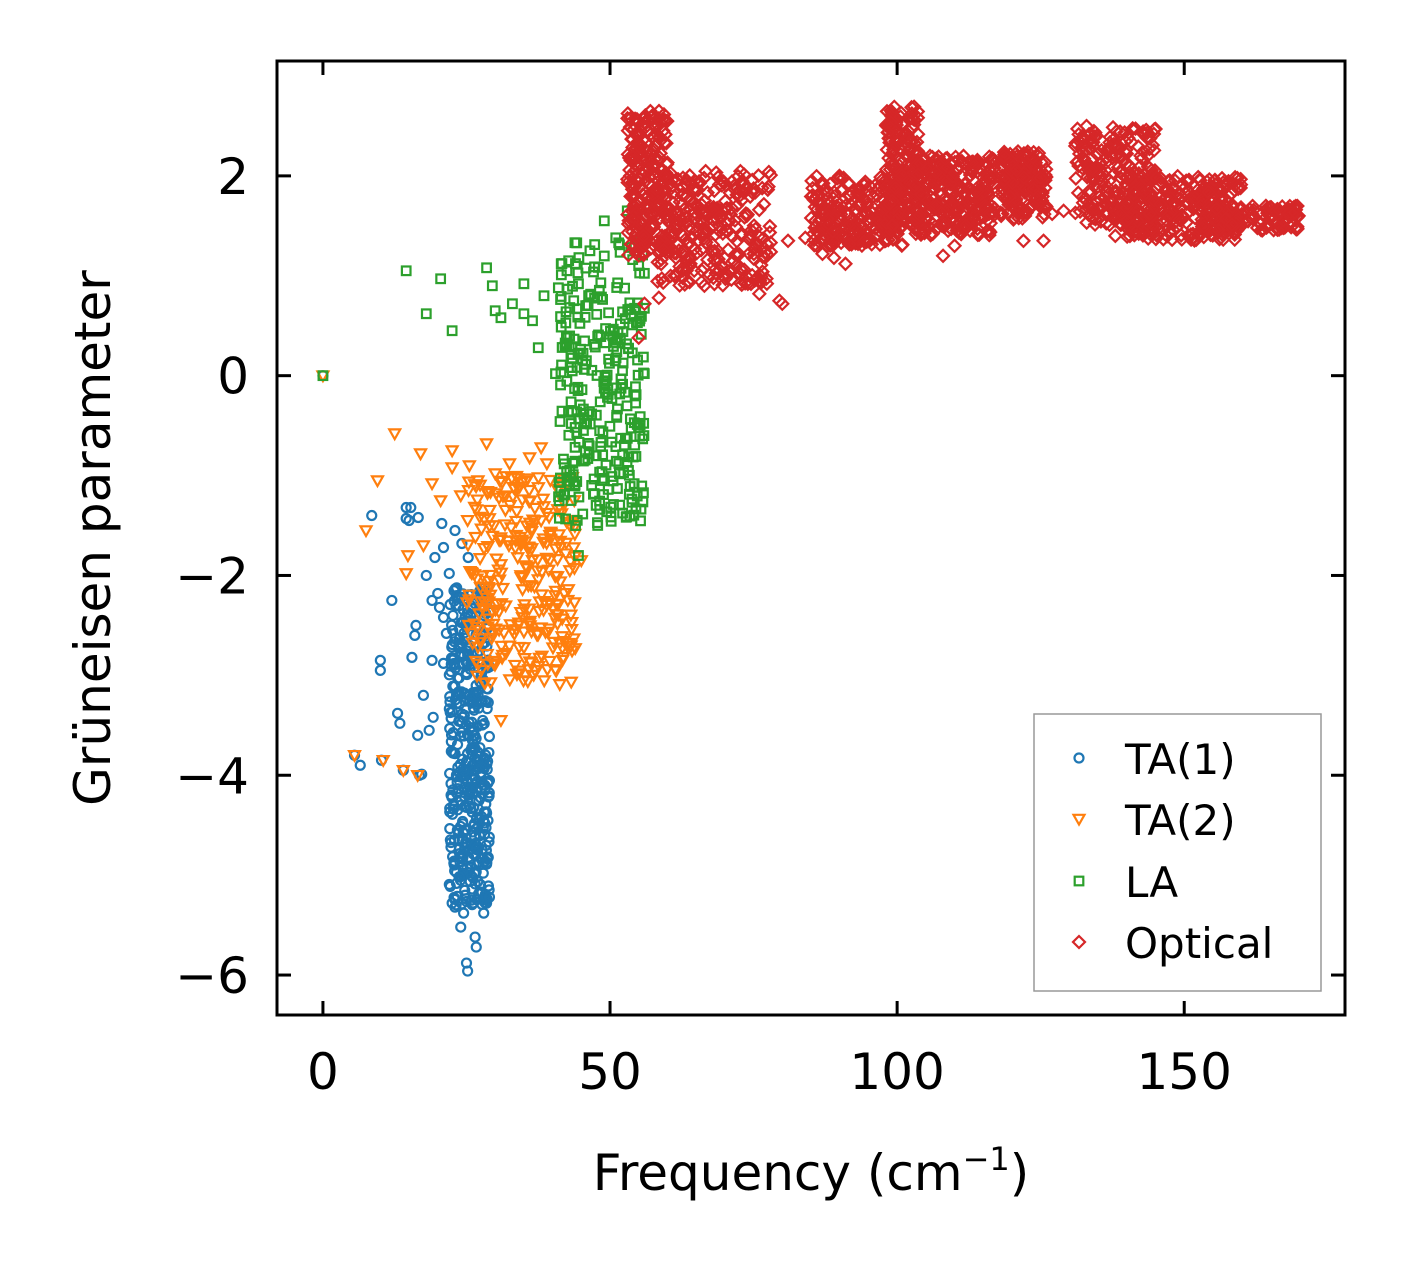 The width and height of the screenshot is (1406, 1264). Describe the element at coordinates (1184, 1072) in the screenshot. I see `x-tick-label: 150` at that location.